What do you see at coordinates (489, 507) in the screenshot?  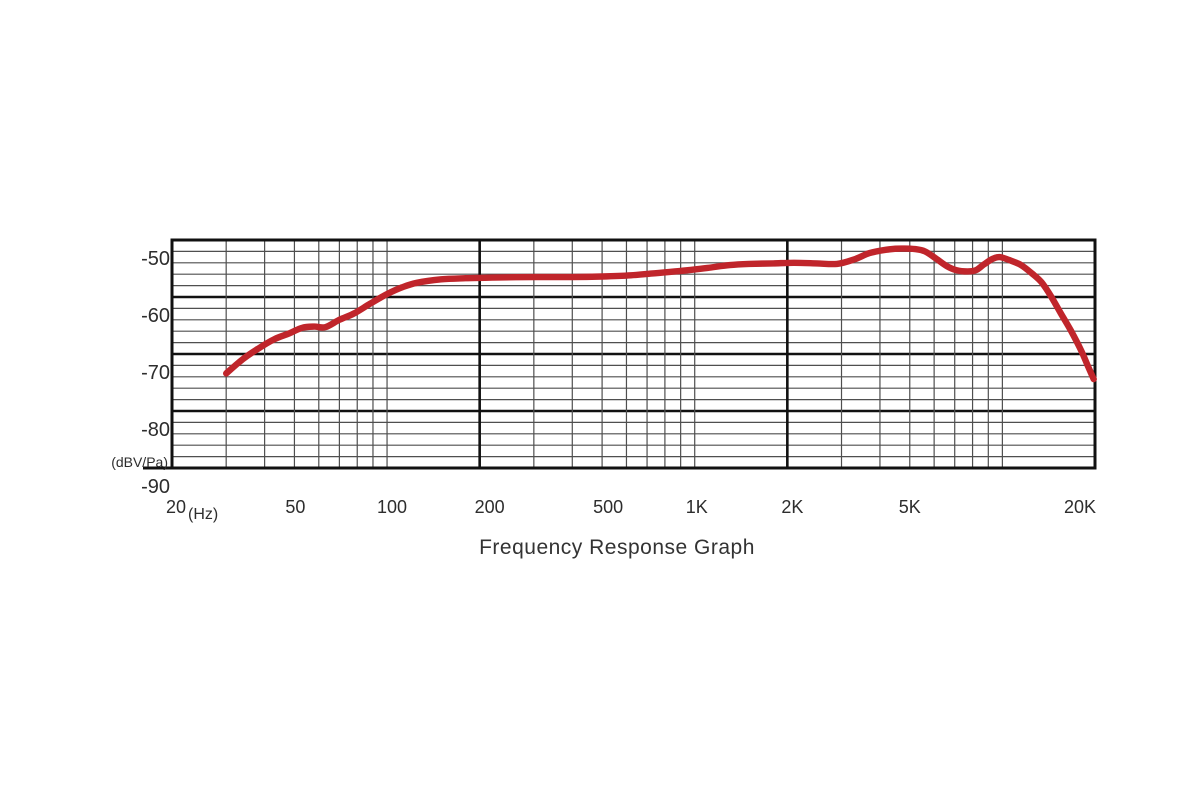 I see `x-tick-label-200: 200` at bounding box center [489, 507].